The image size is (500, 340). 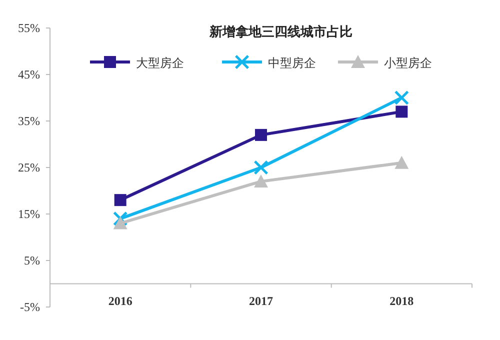 What do you see at coordinates (30, 307) in the screenshot?
I see `y-tick-label: -5%` at bounding box center [30, 307].